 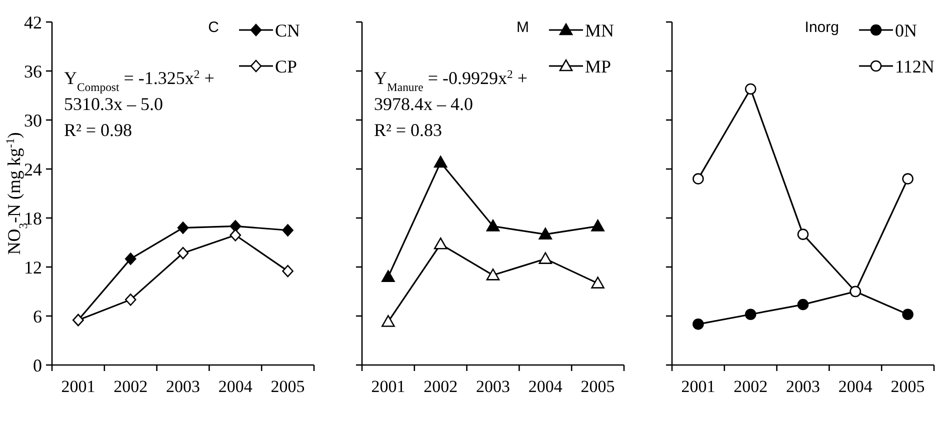 What do you see at coordinates (33, 22) in the screenshot?
I see `y-tick-label: 42` at bounding box center [33, 22].